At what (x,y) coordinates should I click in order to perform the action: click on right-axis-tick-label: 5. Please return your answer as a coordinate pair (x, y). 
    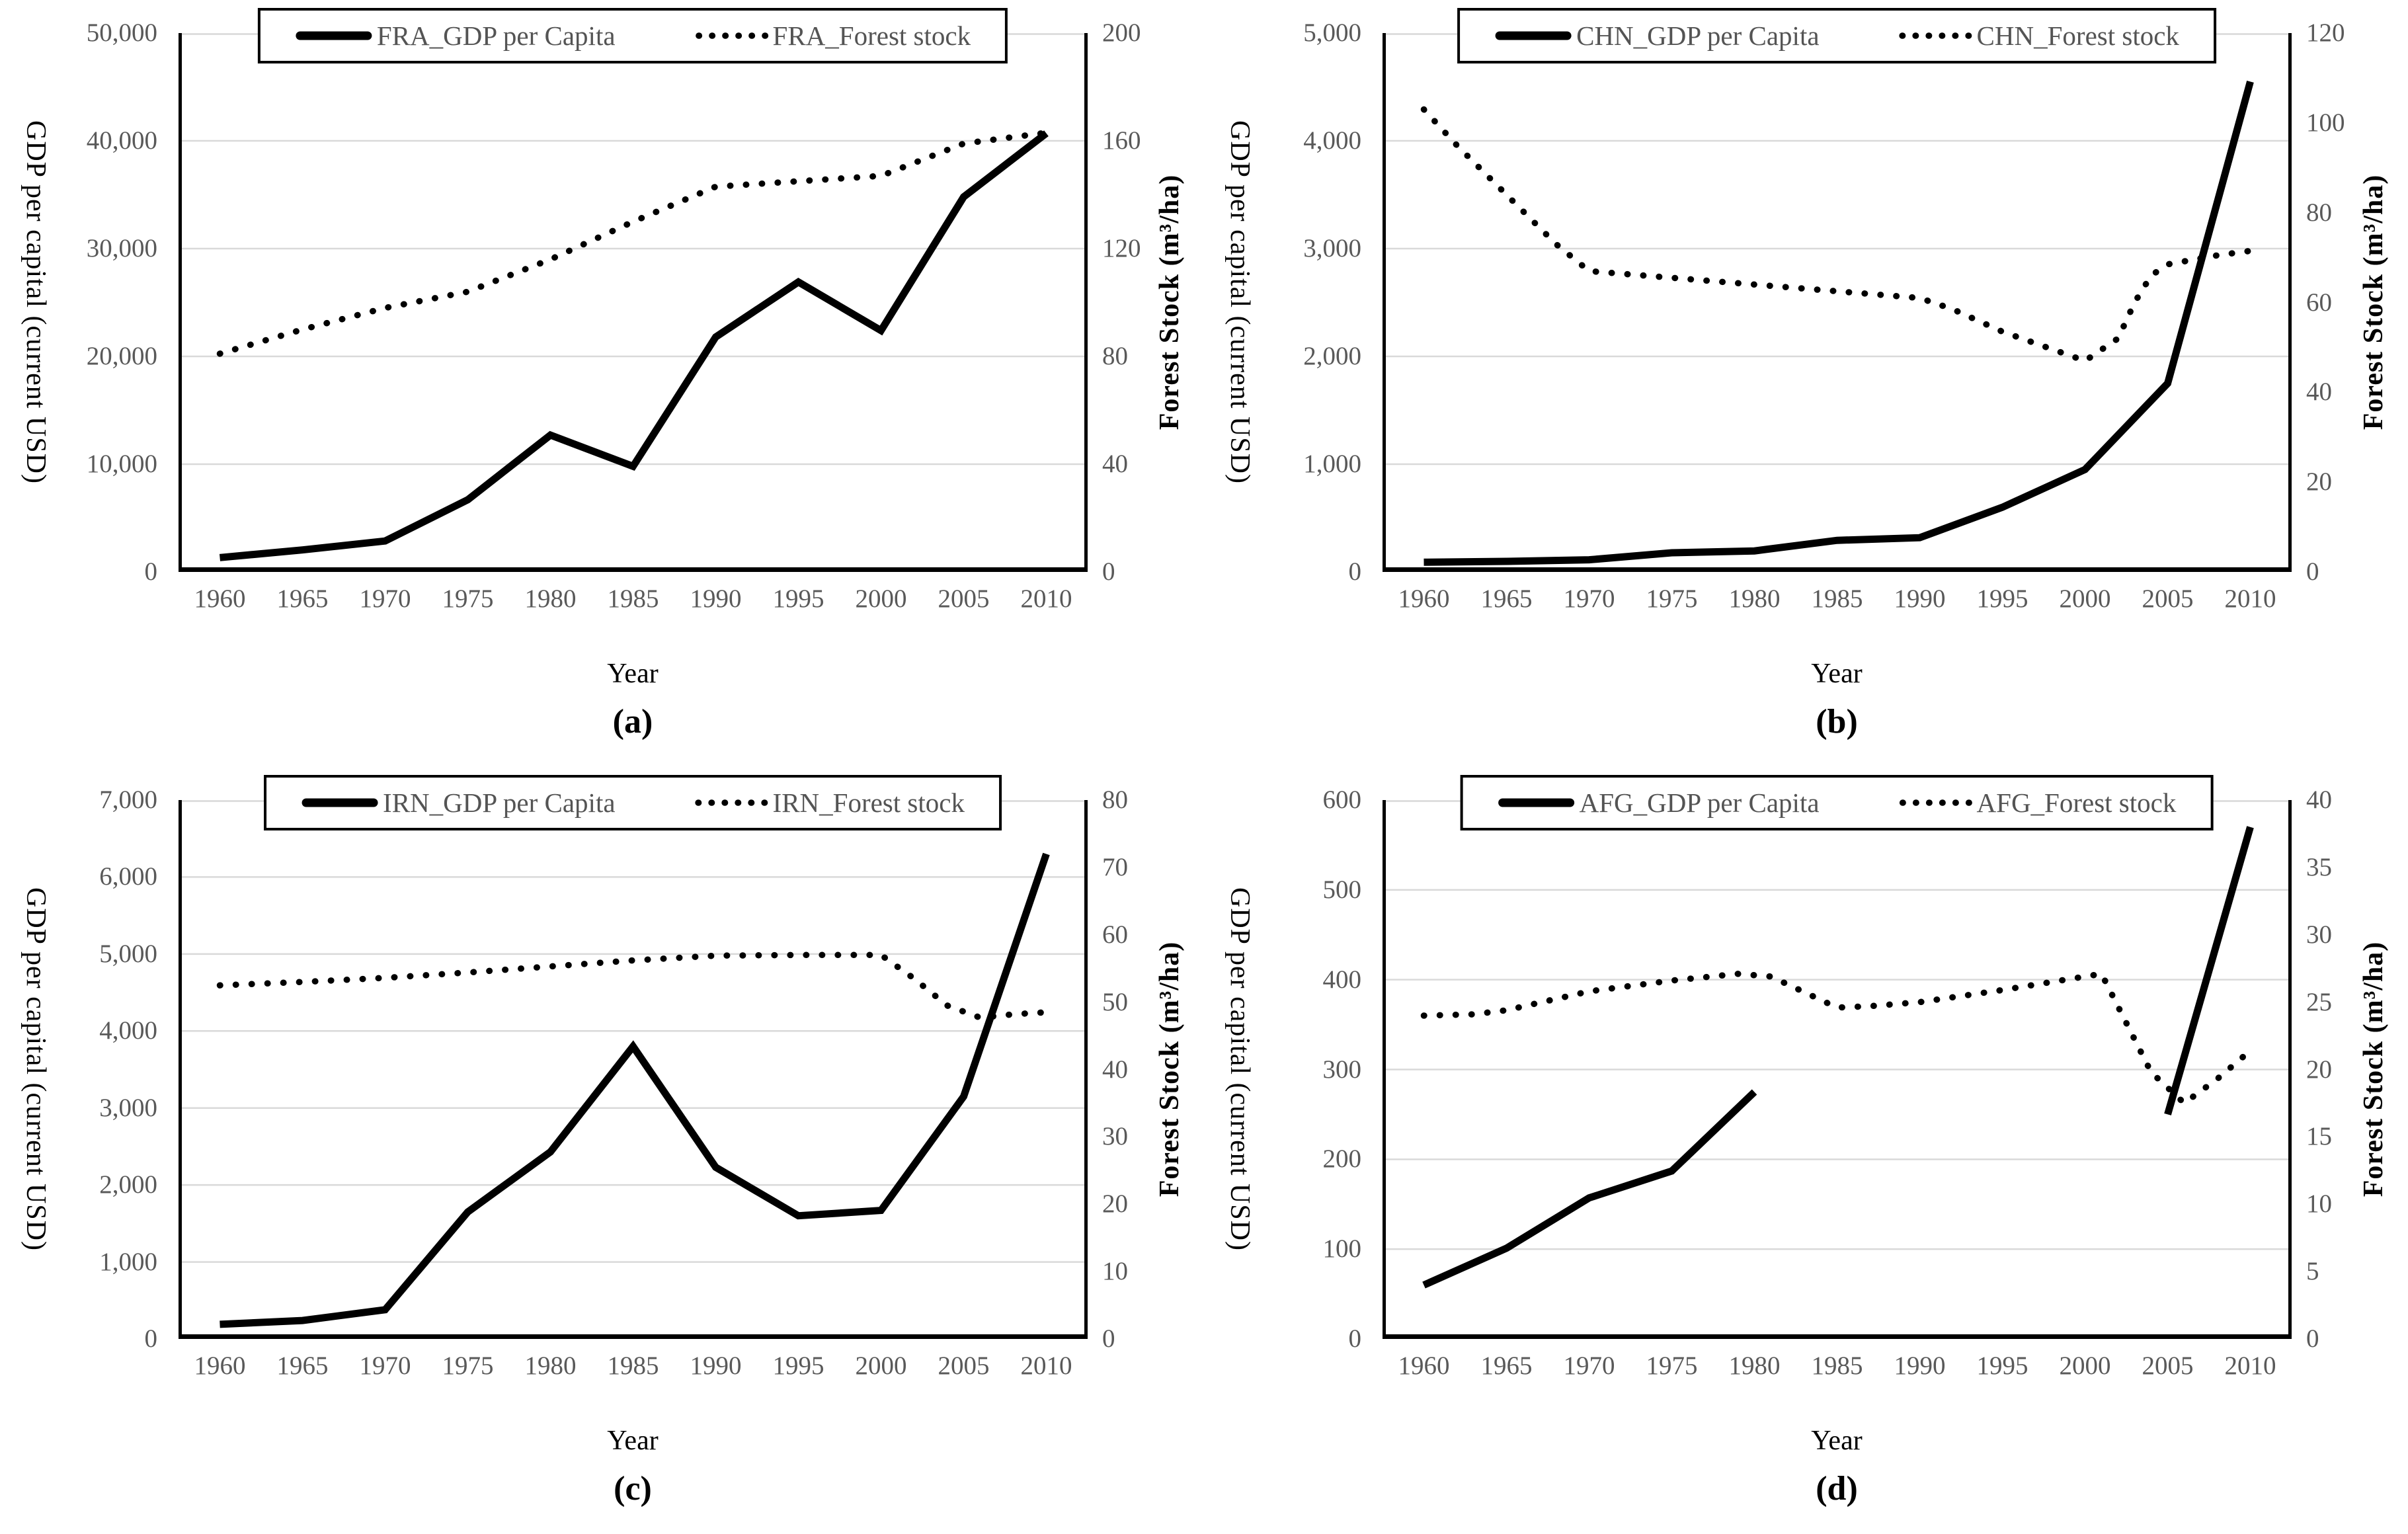
    Looking at the image, I should click on (2312, 1271).